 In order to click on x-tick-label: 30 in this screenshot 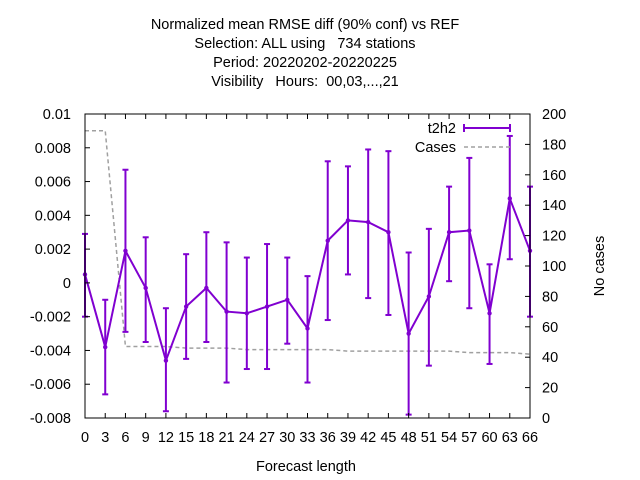, I will do `click(287, 438)`.